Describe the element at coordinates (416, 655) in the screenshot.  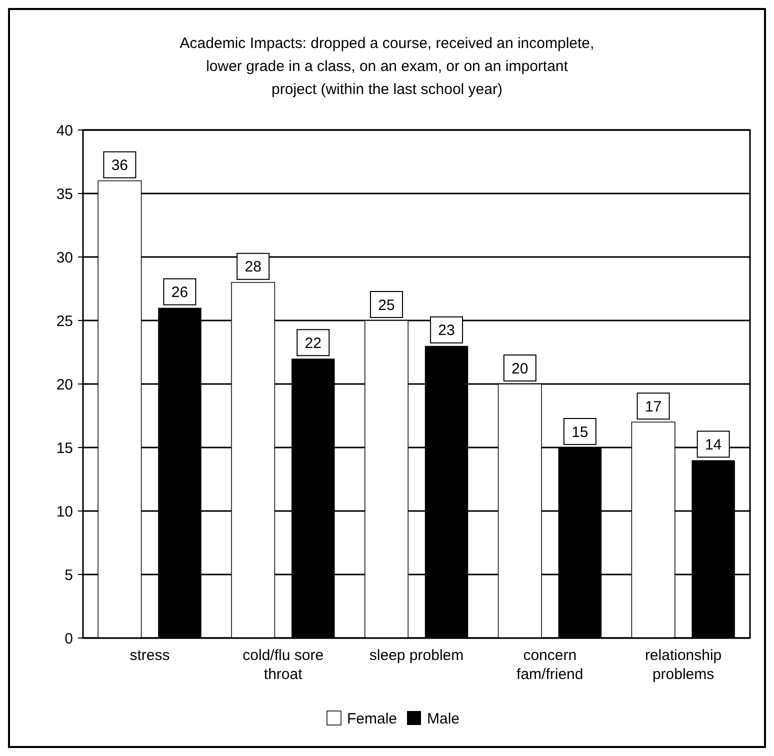
I see `x-tick-label: sleep problem` at that location.